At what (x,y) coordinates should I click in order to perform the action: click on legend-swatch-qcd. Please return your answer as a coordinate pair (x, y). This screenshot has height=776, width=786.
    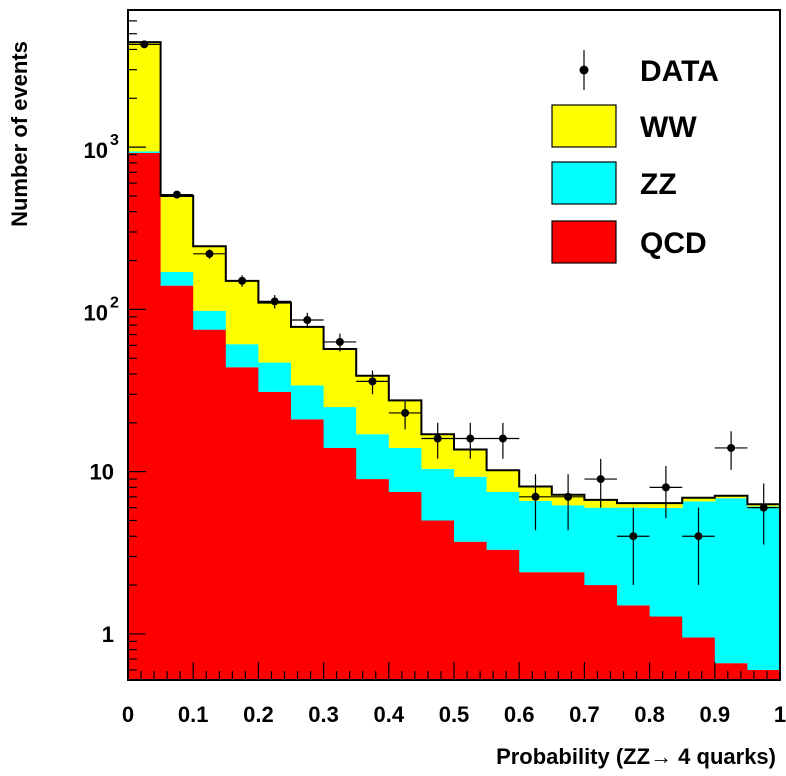
    Looking at the image, I should click on (584, 242).